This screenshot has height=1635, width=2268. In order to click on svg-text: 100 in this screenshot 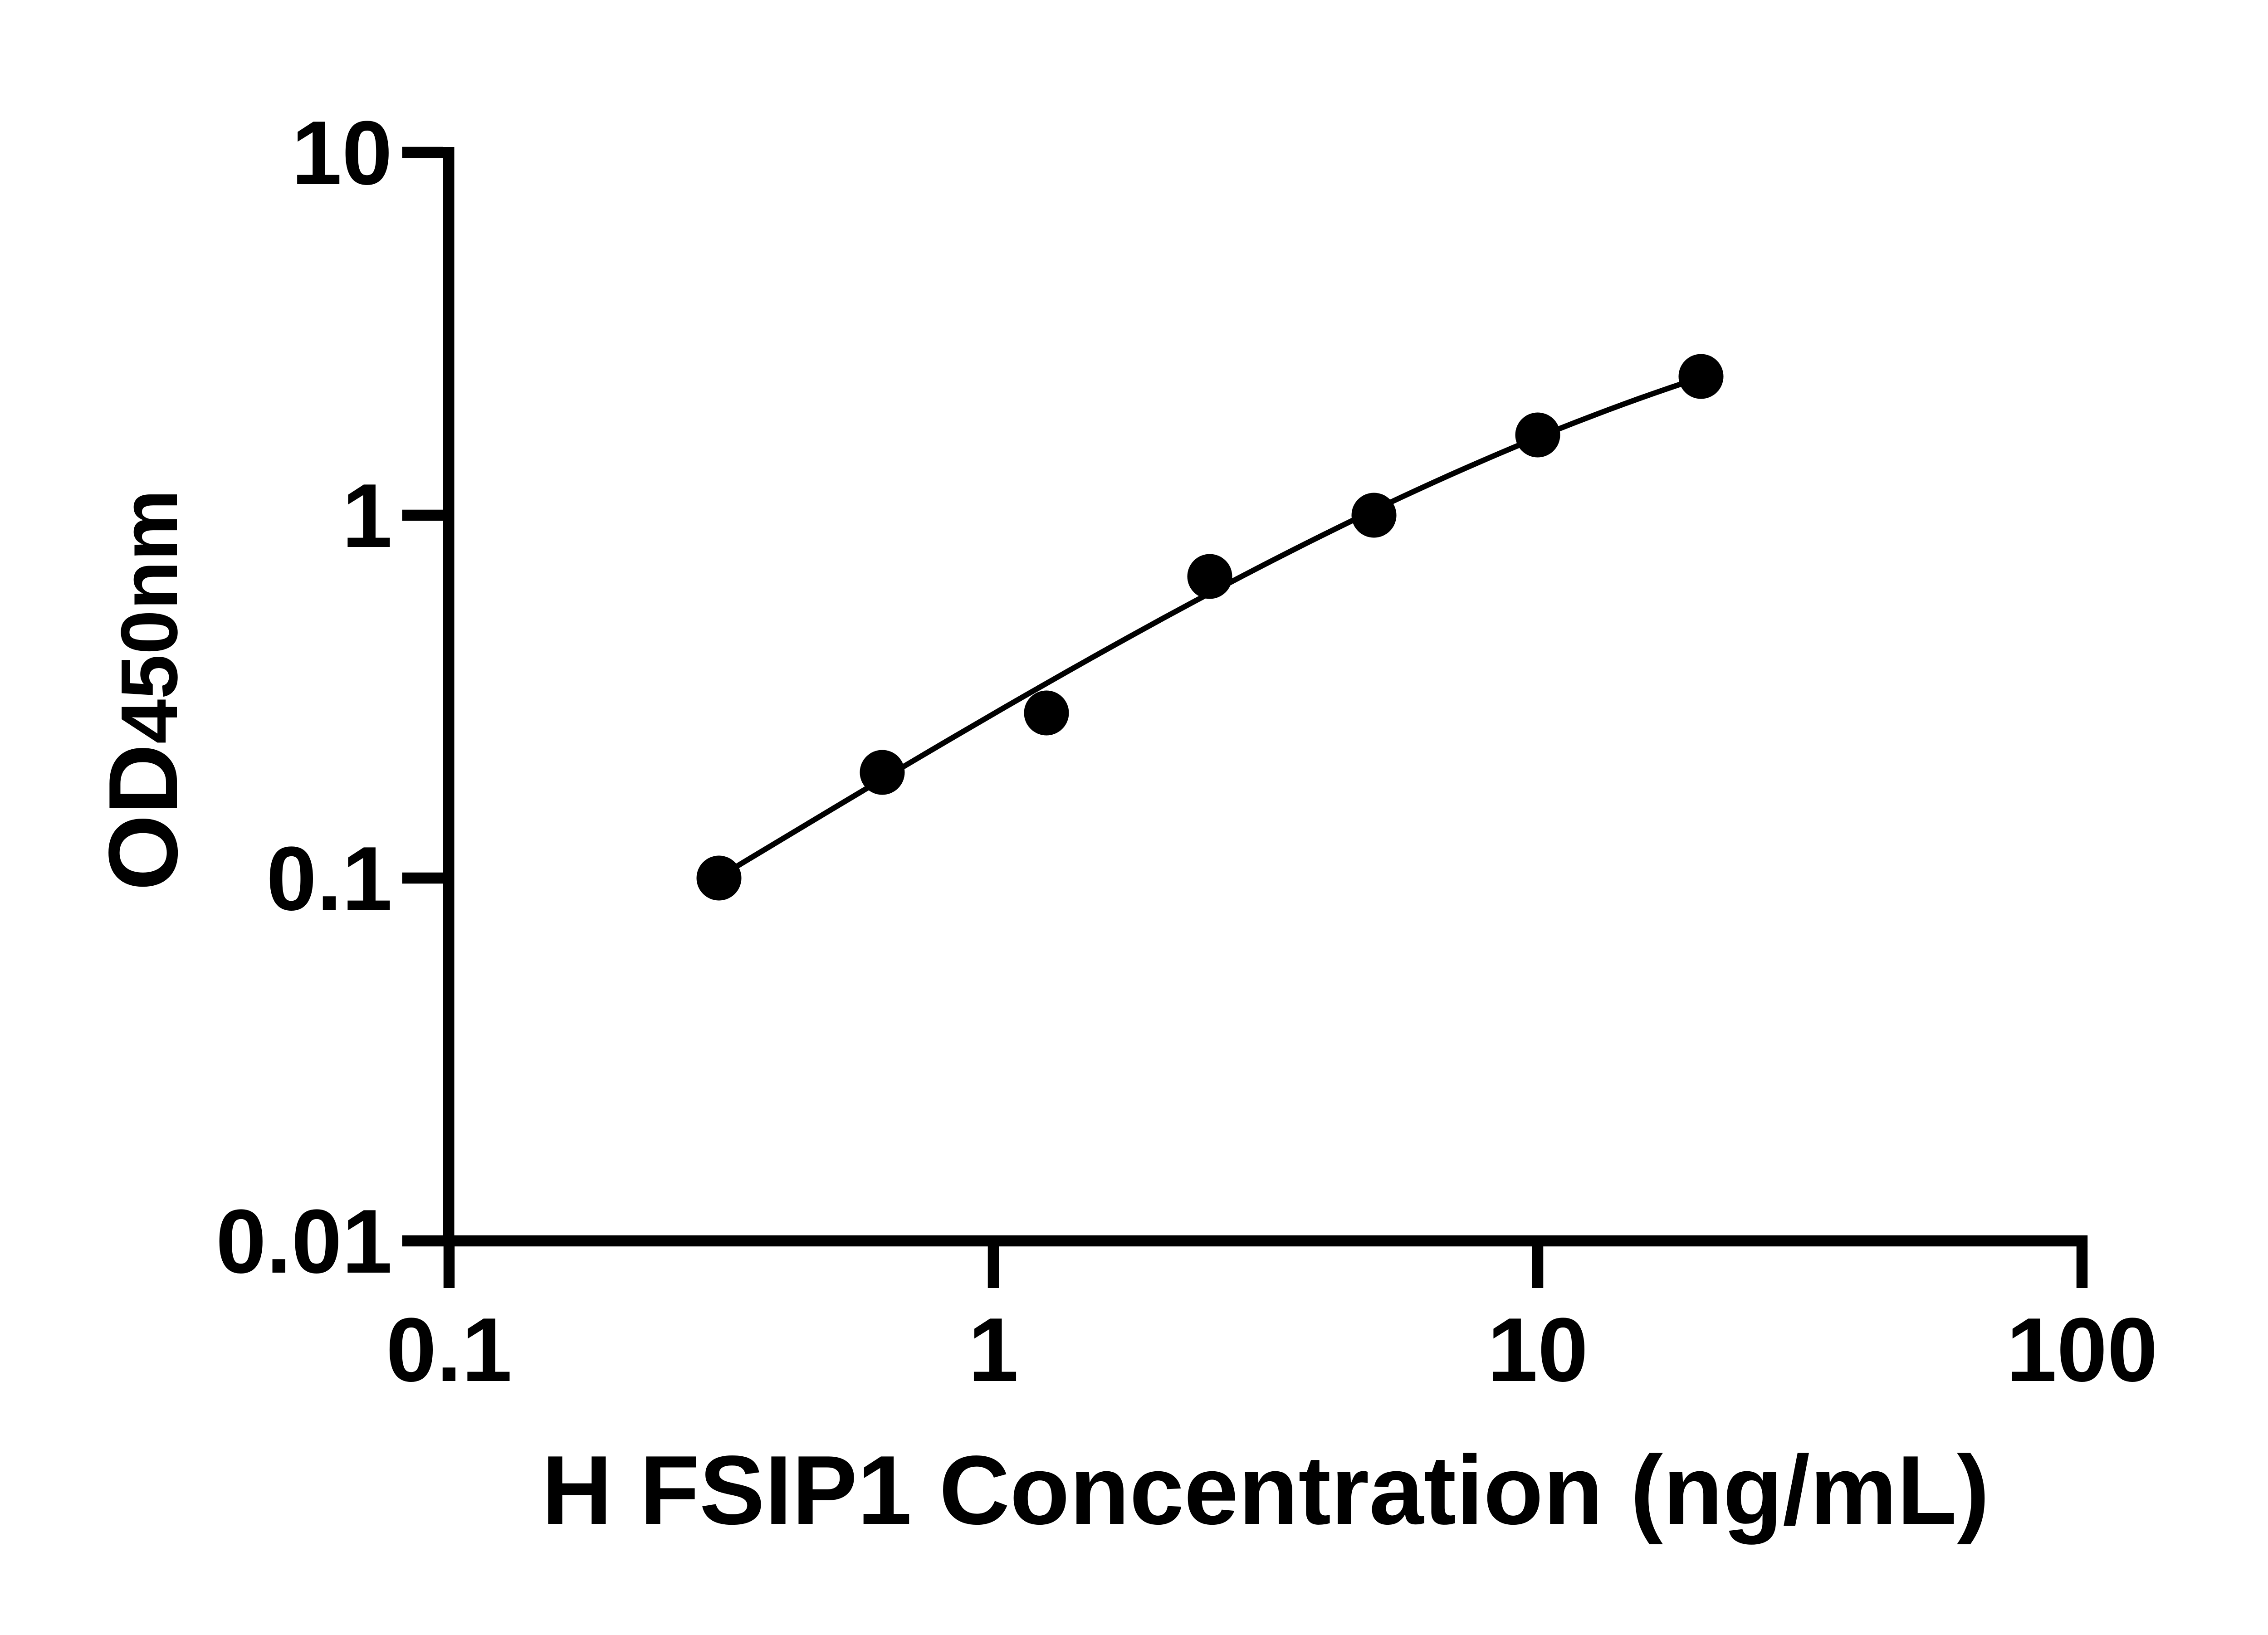, I will do `click(2082, 1350)`.